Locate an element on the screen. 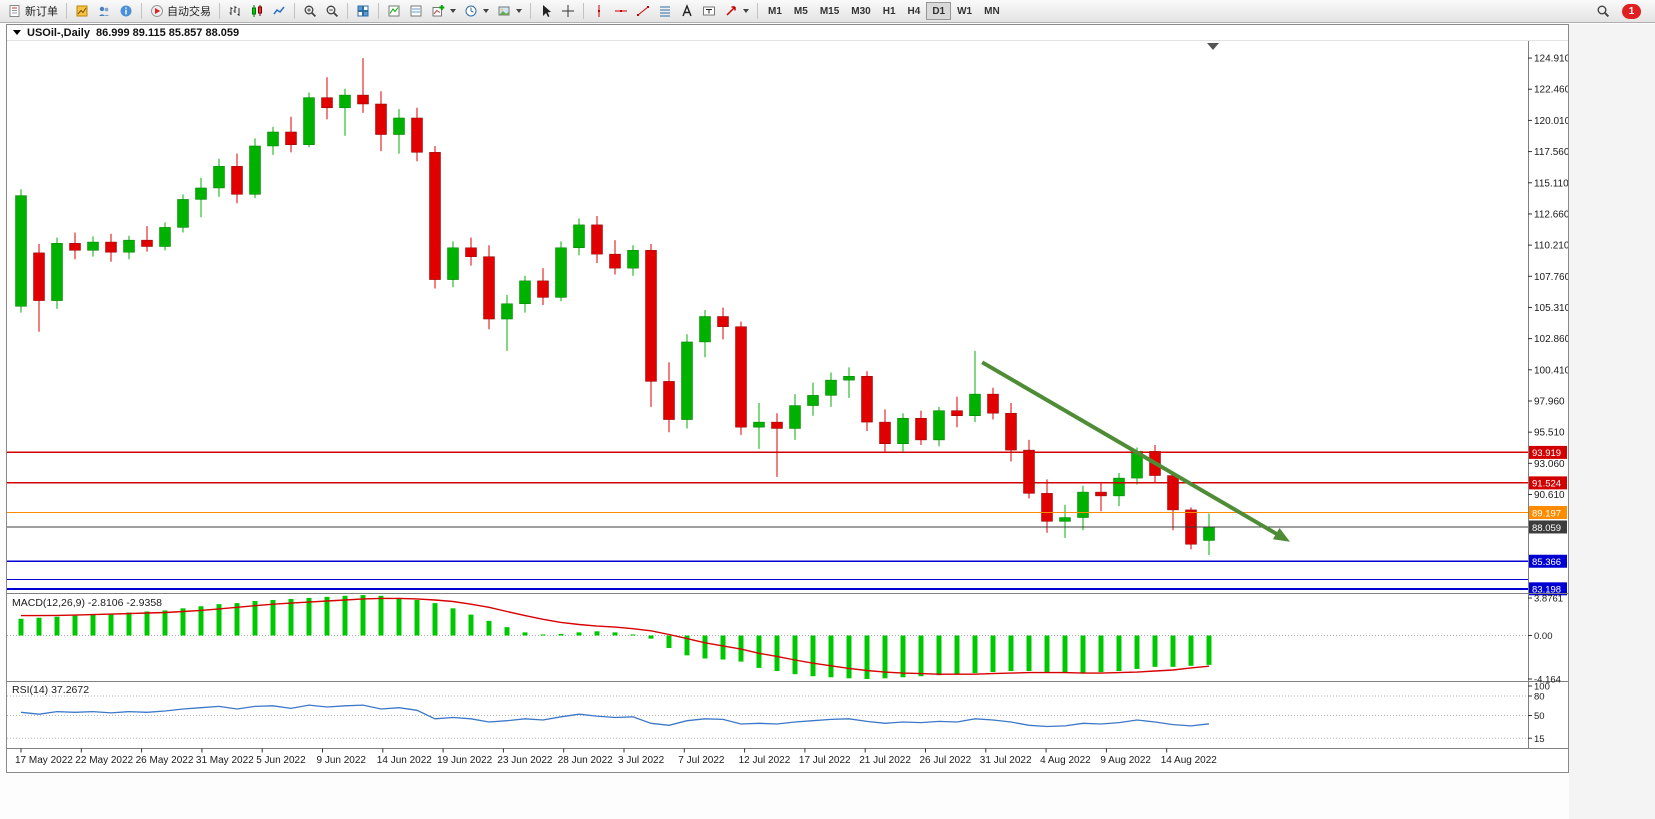  level-line-88.059: 88.059 is located at coordinates (787, 527).